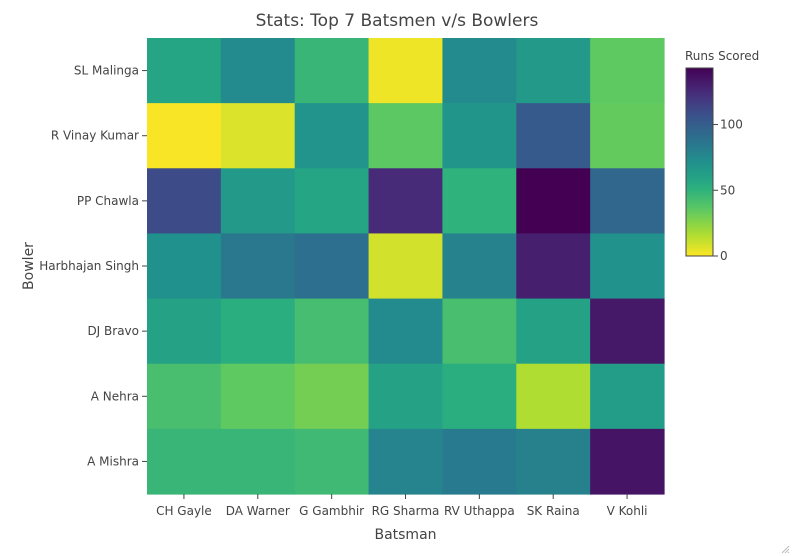  I want to click on x-tick-label: DA Warner, so click(258, 511).